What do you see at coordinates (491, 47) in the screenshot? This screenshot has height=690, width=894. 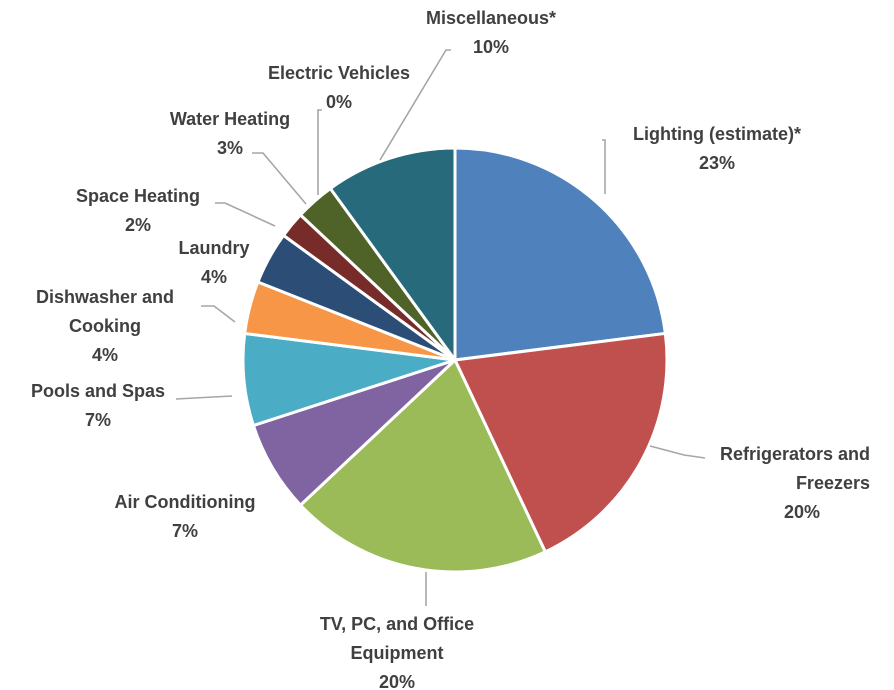 I see `slice-percentage: 10%` at bounding box center [491, 47].